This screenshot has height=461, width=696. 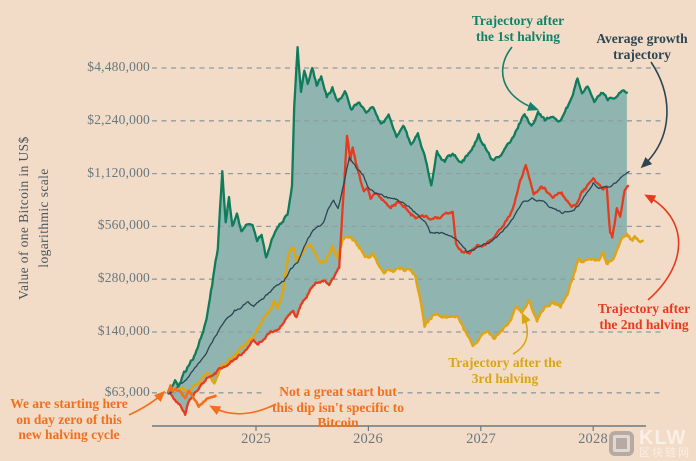 What do you see at coordinates (123, 277) in the screenshot?
I see `y-tick-label: $280,000` at bounding box center [123, 277].